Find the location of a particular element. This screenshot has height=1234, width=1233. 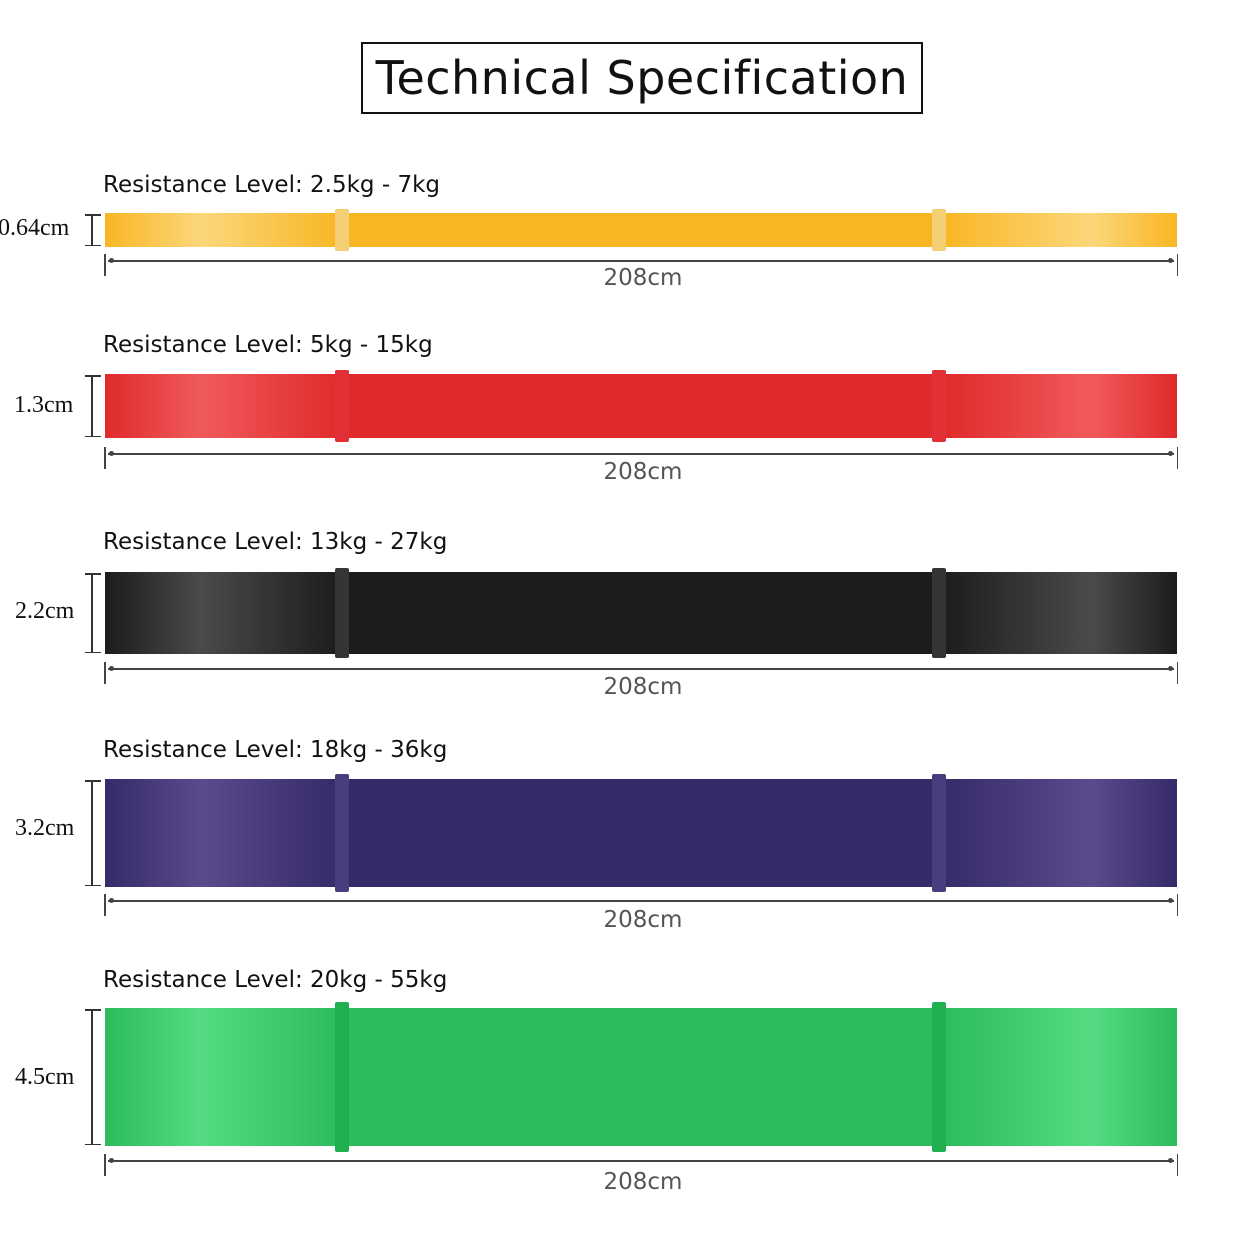

resistance-label: Resistance Level: 20kg - 55kg is located at coordinates (275, 980).